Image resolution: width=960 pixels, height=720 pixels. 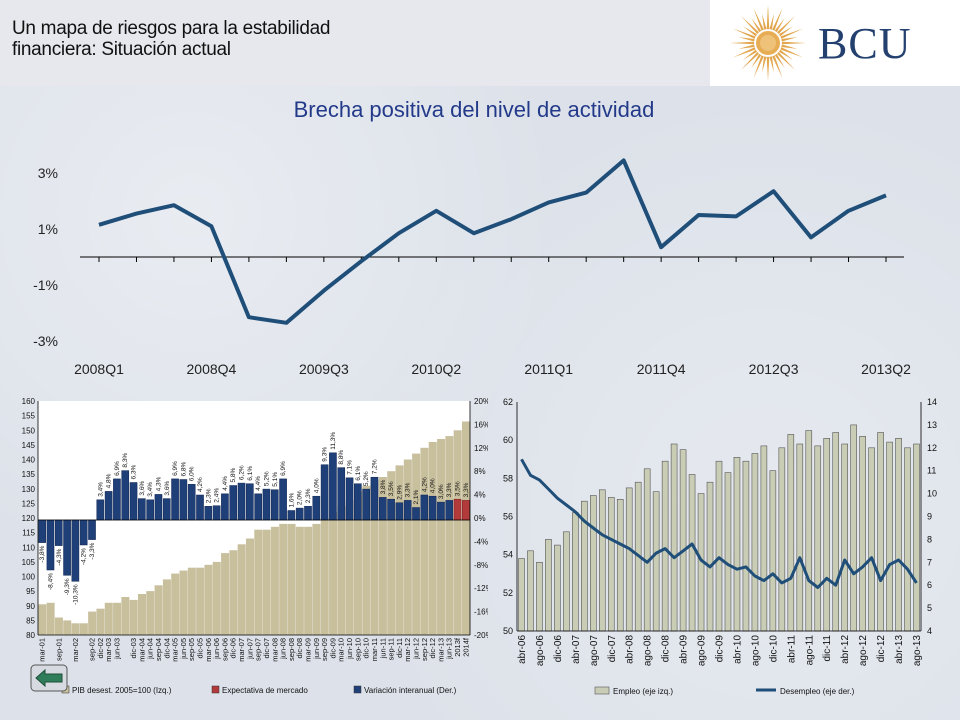 What do you see at coordinates (134, 471) in the screenshot?
I see `data-label: 6,3%` at bounding box center [134, 471].